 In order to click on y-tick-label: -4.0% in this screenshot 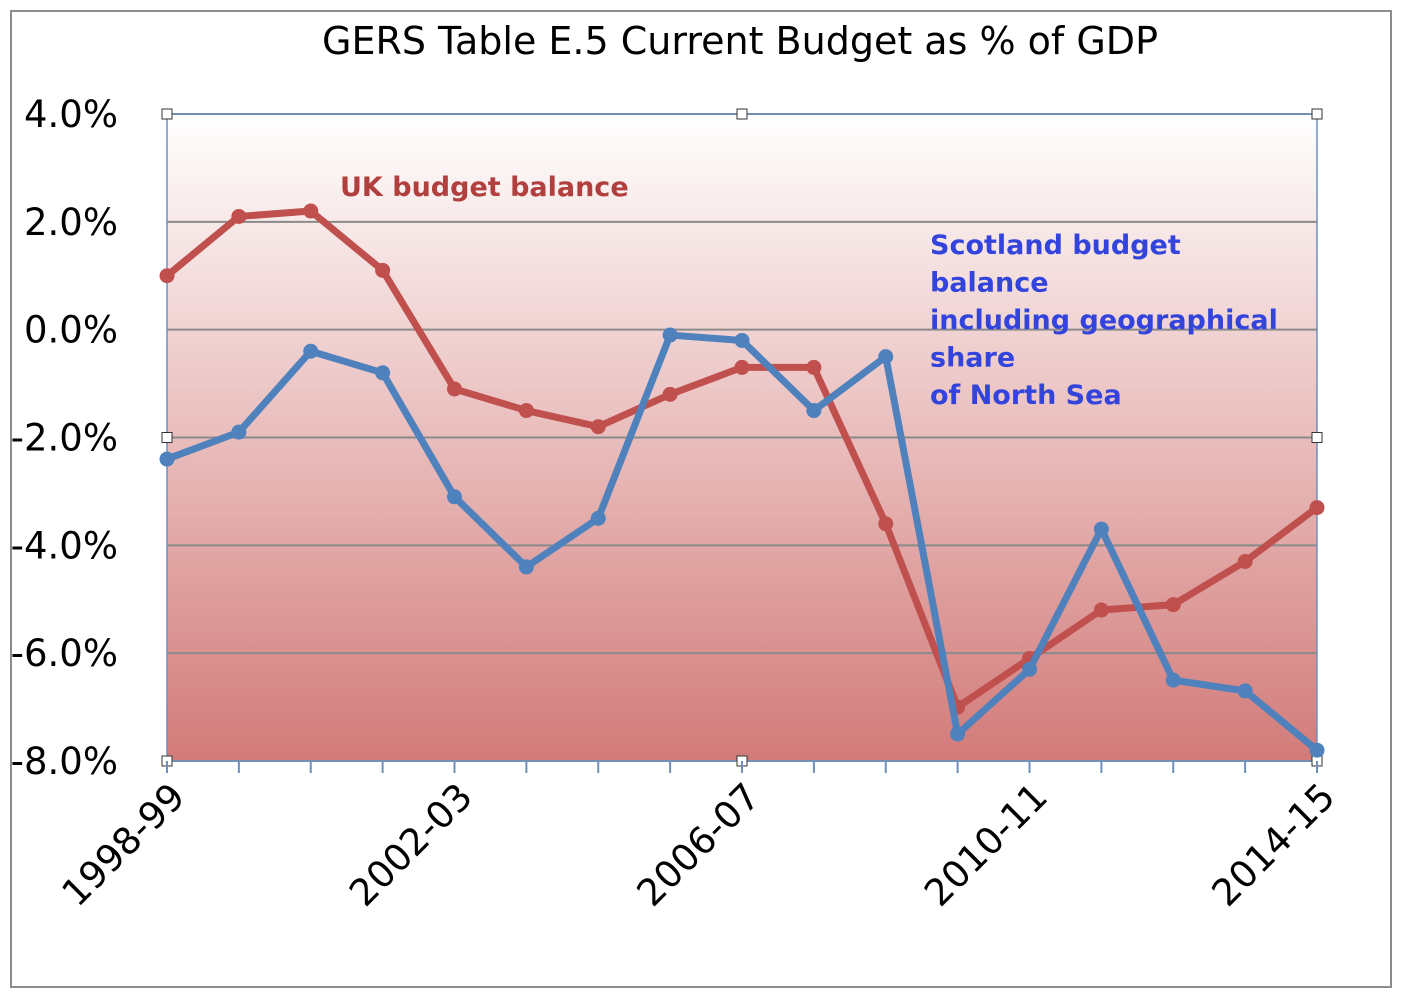, I will do `click(64, 545)`.